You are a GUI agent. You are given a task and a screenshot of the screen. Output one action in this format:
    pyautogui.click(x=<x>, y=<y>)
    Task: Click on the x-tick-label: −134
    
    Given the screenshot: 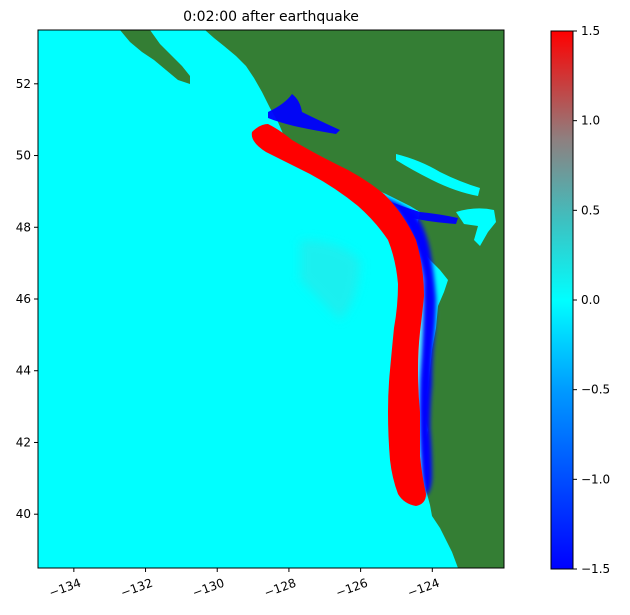 What is the action you would take?
    pyautogui.click(x=65, y=588)
    